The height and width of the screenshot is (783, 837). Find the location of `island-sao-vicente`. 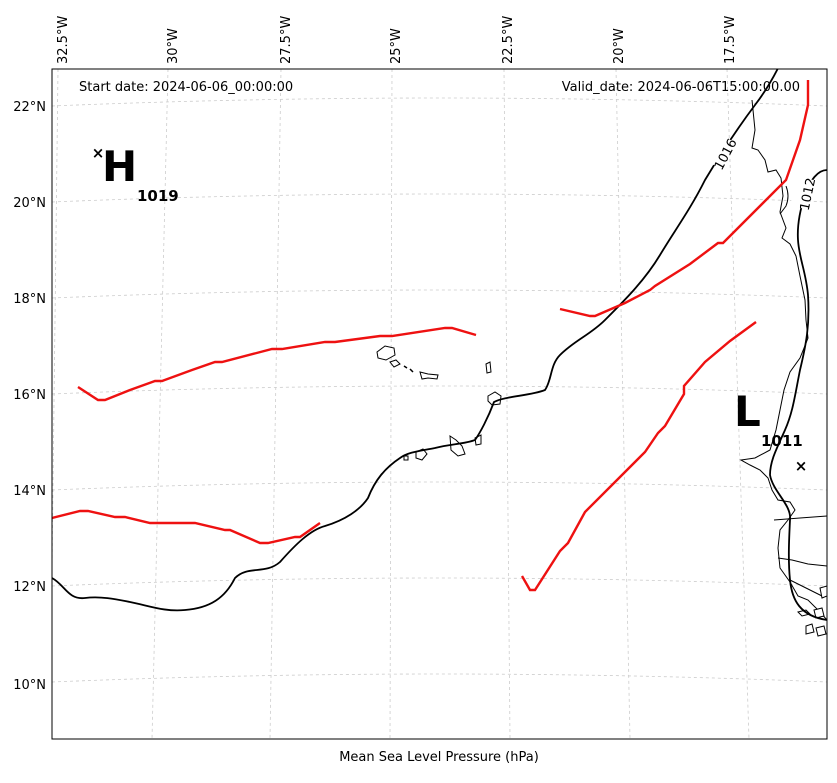

island-sao-vicente is located at coordinates (395, 363).